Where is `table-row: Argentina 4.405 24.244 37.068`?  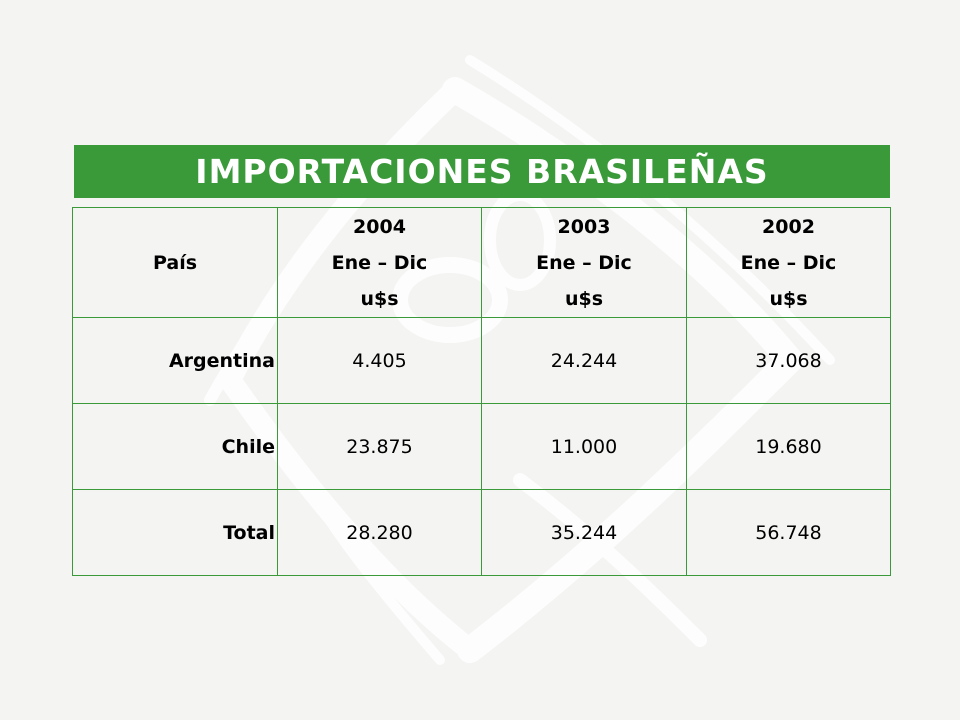
table-row: Argentina 4.405 24.244 37.068 is located at coordinates (481, 360).